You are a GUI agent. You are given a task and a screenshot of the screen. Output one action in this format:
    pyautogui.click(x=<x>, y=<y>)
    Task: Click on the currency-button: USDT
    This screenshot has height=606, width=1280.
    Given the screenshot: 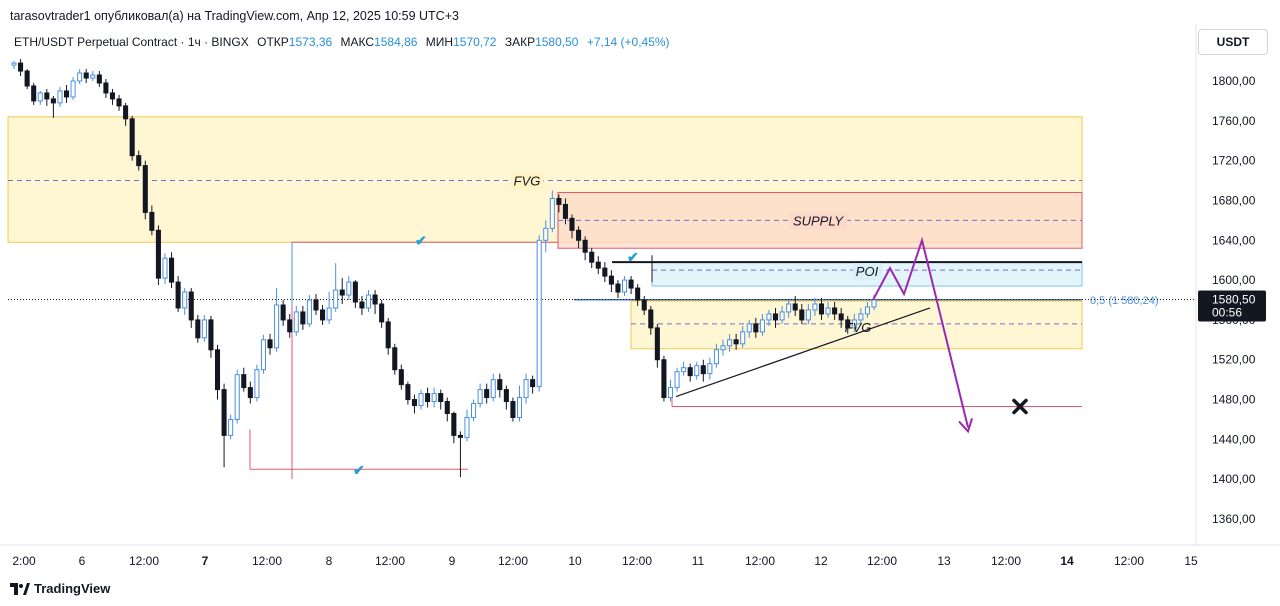 What is the action you would take?
    pyautogui.click(x=1233, y=42)
    